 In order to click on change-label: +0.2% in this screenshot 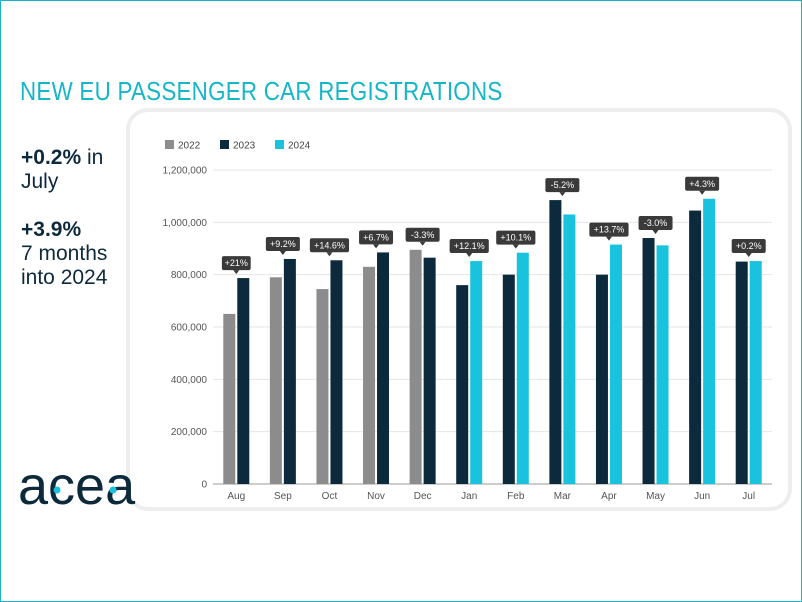, I will do `click(749, 246)`.